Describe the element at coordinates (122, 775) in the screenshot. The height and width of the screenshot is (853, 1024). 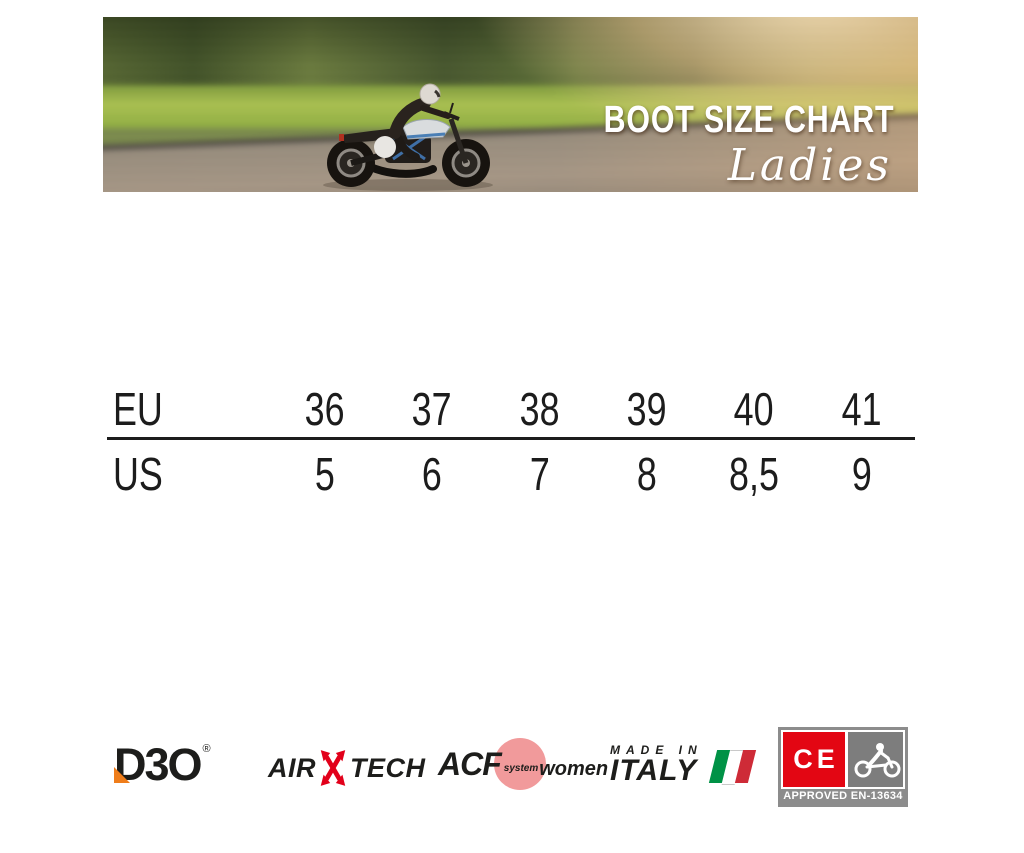
I see `d3o-orange-triangle-icon` at that location.